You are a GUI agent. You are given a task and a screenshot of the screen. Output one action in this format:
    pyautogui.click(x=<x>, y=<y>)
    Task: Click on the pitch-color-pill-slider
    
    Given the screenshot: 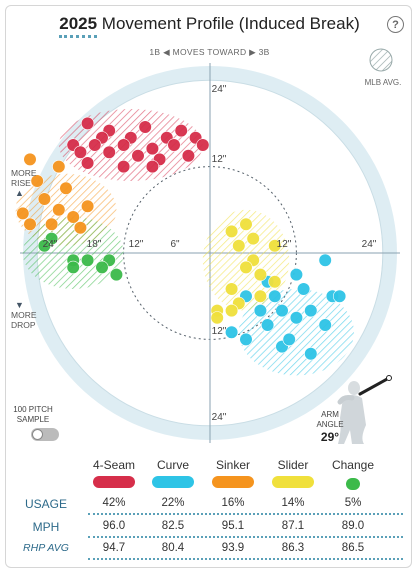 What is the action you would take?
    pyautogui.click(x=293, y=482)
    